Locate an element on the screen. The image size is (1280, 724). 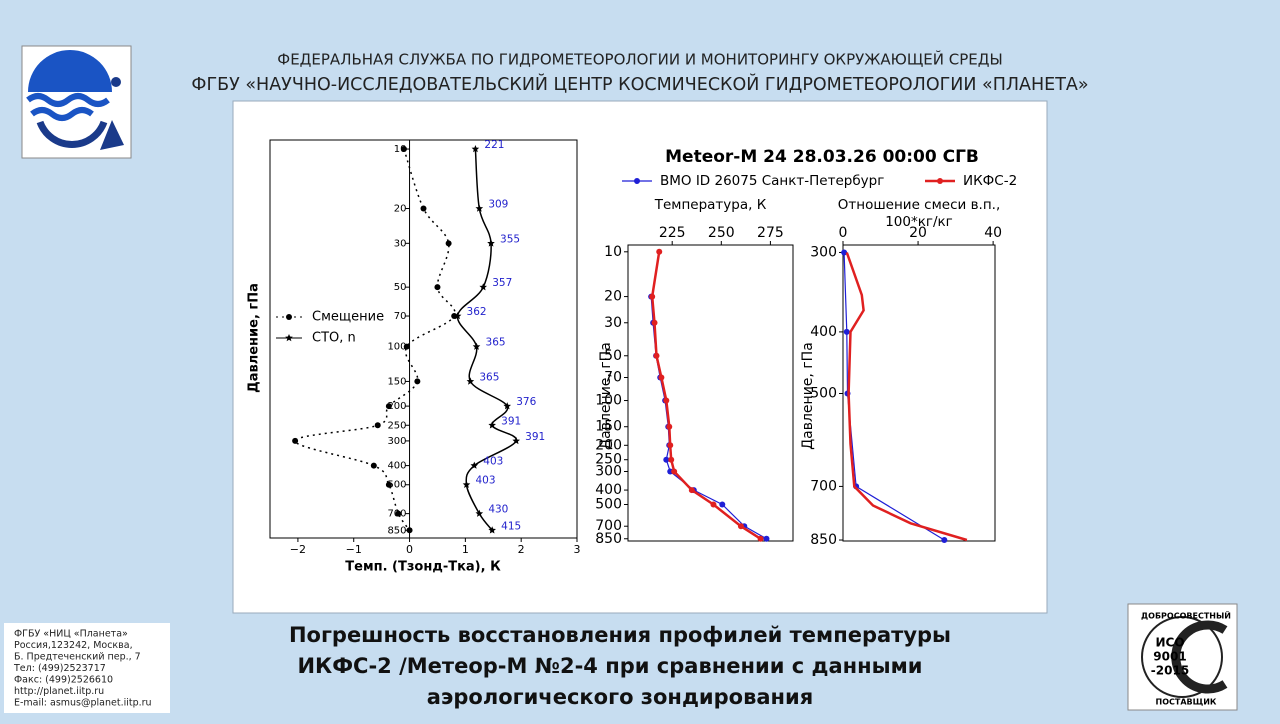
logo-dot is located at coordinates (116, 82).